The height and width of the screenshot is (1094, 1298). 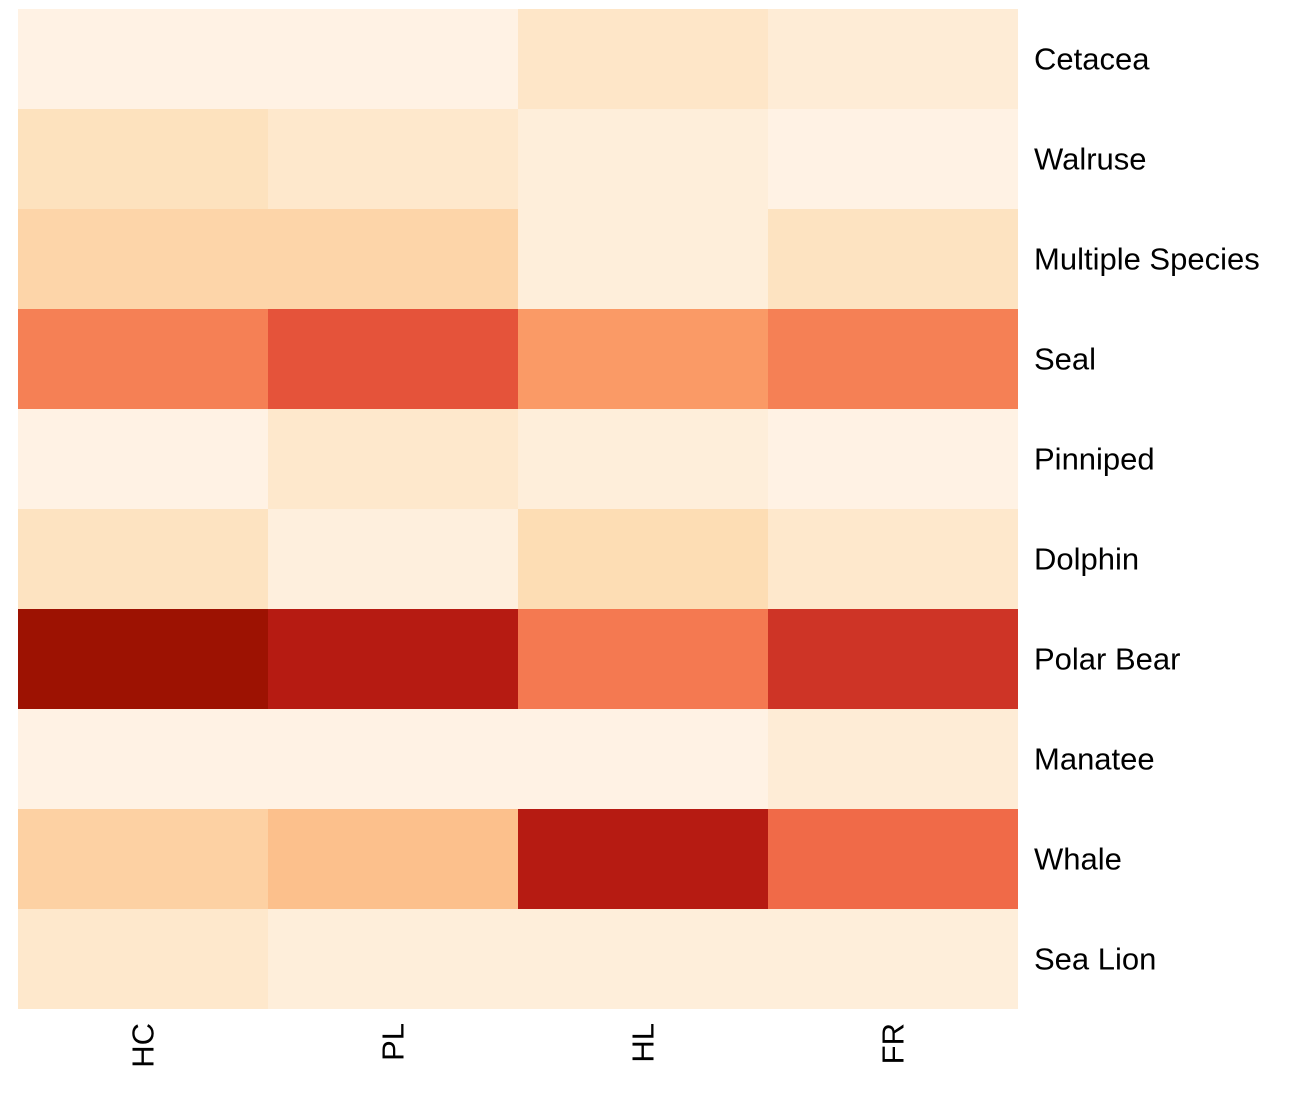 I want to click on row-label: Pinniped, so click(x=1094, y=459).